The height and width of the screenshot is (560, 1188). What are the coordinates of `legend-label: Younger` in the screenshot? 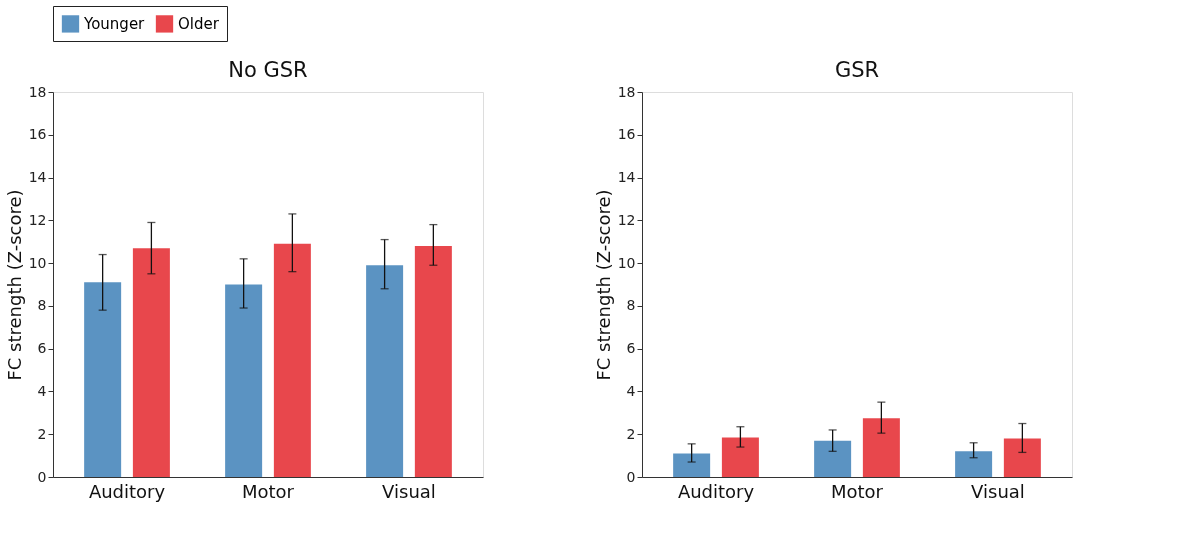 It's located at (114, 23).